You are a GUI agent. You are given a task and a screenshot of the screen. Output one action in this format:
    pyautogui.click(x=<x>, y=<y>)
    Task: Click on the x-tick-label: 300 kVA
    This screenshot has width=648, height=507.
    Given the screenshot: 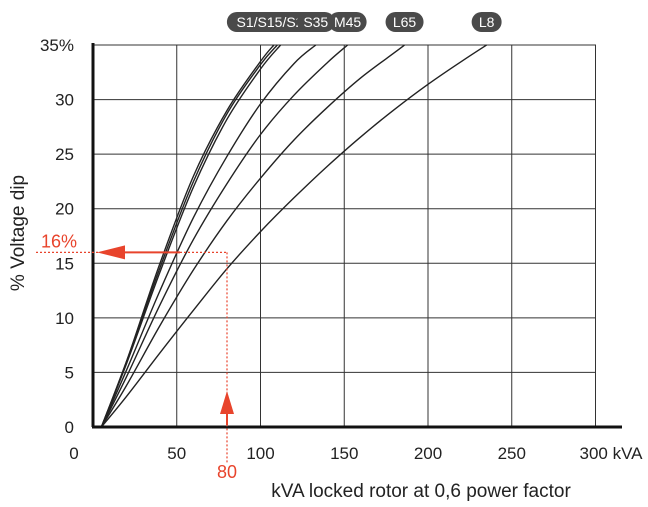 What is the action you would take?
    pyautogui.click(x=612, y=453)
    